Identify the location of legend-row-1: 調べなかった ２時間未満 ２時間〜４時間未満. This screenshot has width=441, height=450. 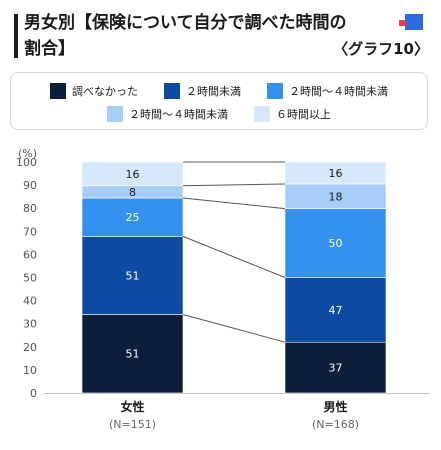
(219, 91).